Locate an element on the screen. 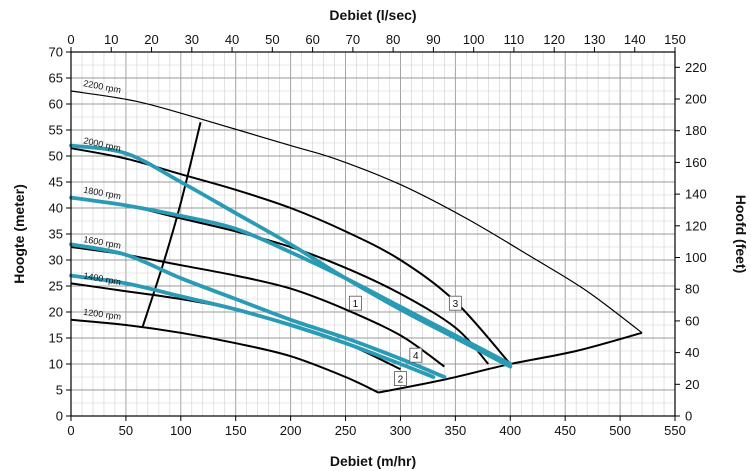 The image size is (751, 471). x-top-tick-label: 70 is located at coordinates (353, 39).